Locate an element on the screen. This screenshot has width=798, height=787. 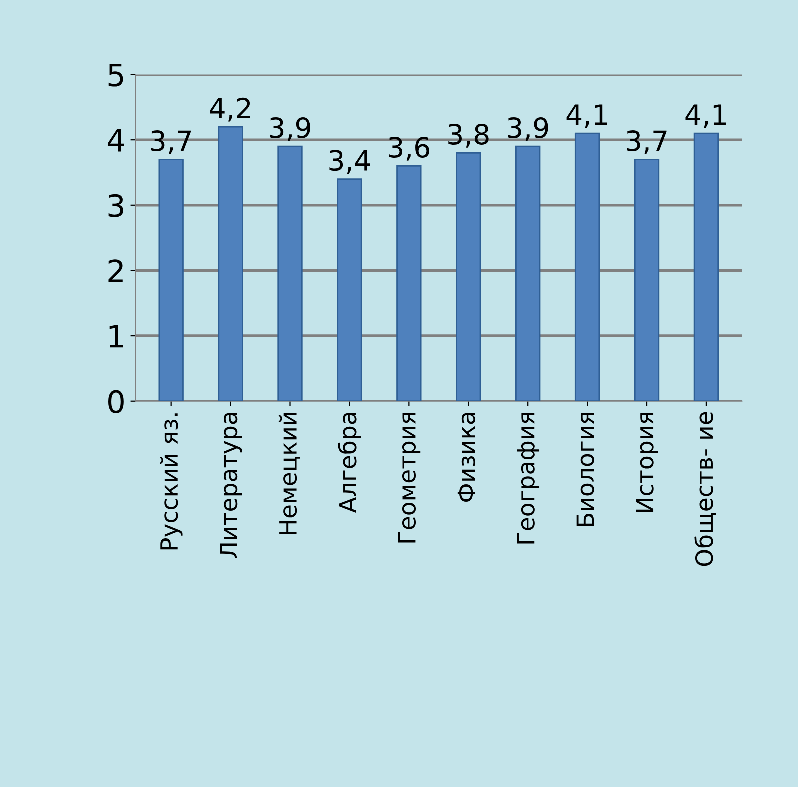
y-tick-label: 0 is located at coordinates (116, 402).